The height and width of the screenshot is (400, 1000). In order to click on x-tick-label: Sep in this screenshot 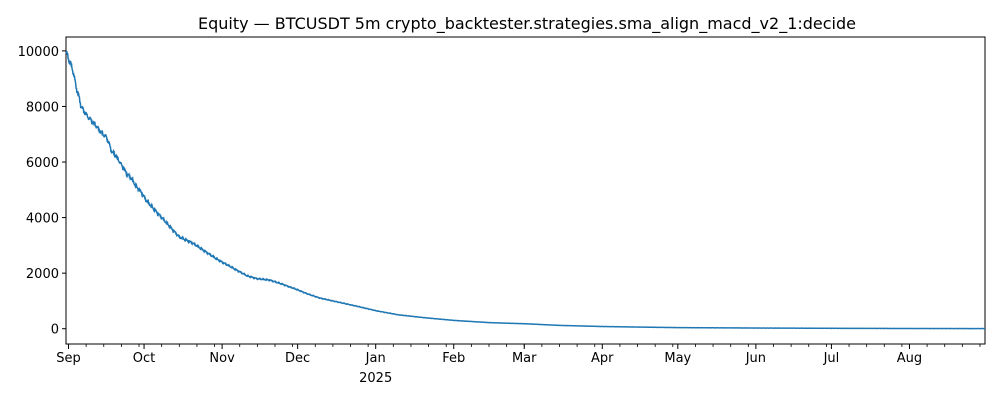, I will do `click(68, 358)`.